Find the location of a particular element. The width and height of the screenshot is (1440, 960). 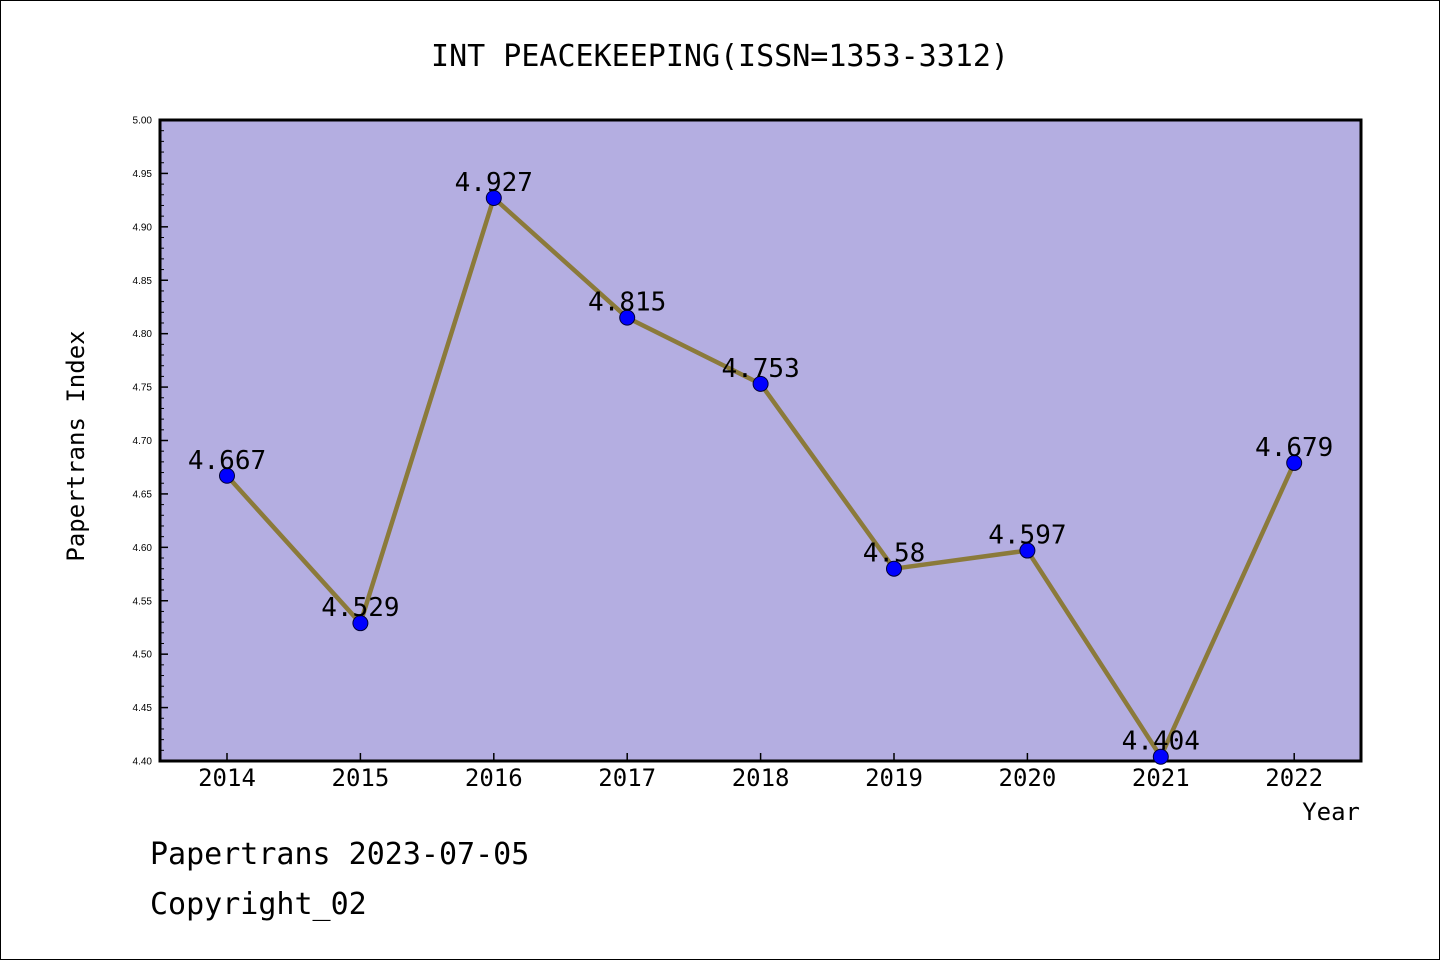

data-label: 4.753 is located at coordinates (760, 369).